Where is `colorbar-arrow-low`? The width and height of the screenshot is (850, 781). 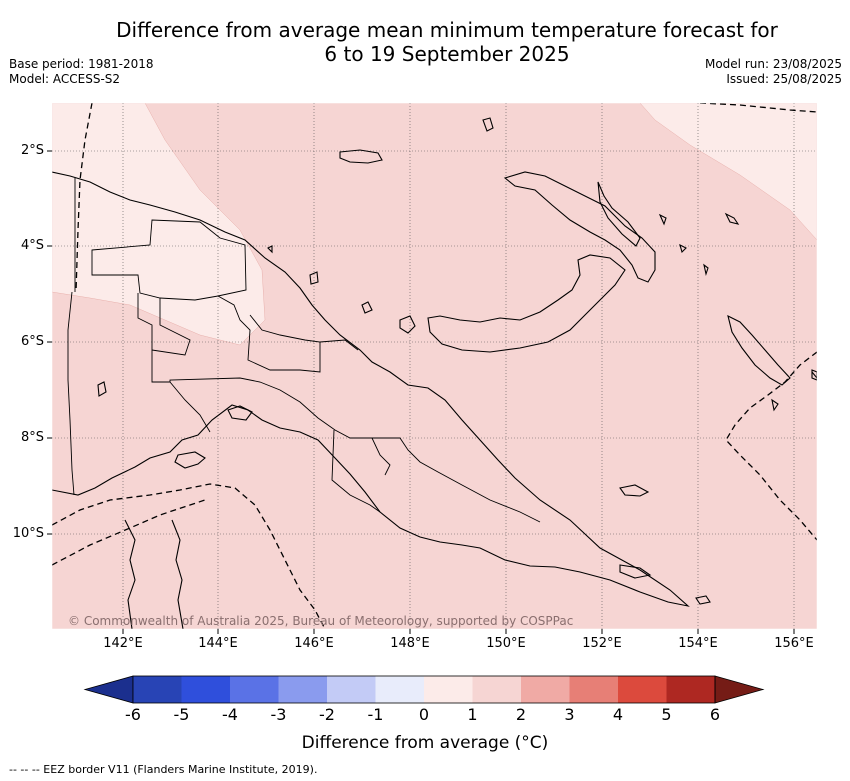 colorbar-arrow-low is located at coordinates (108, 689).